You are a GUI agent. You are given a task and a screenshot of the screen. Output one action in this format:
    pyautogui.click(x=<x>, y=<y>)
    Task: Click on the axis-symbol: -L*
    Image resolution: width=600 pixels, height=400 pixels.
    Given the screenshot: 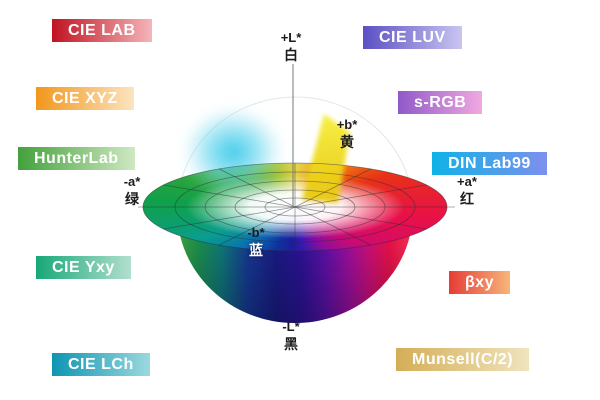 What is the action you would take?
    pyautogui.click(x=291, y=326)
    